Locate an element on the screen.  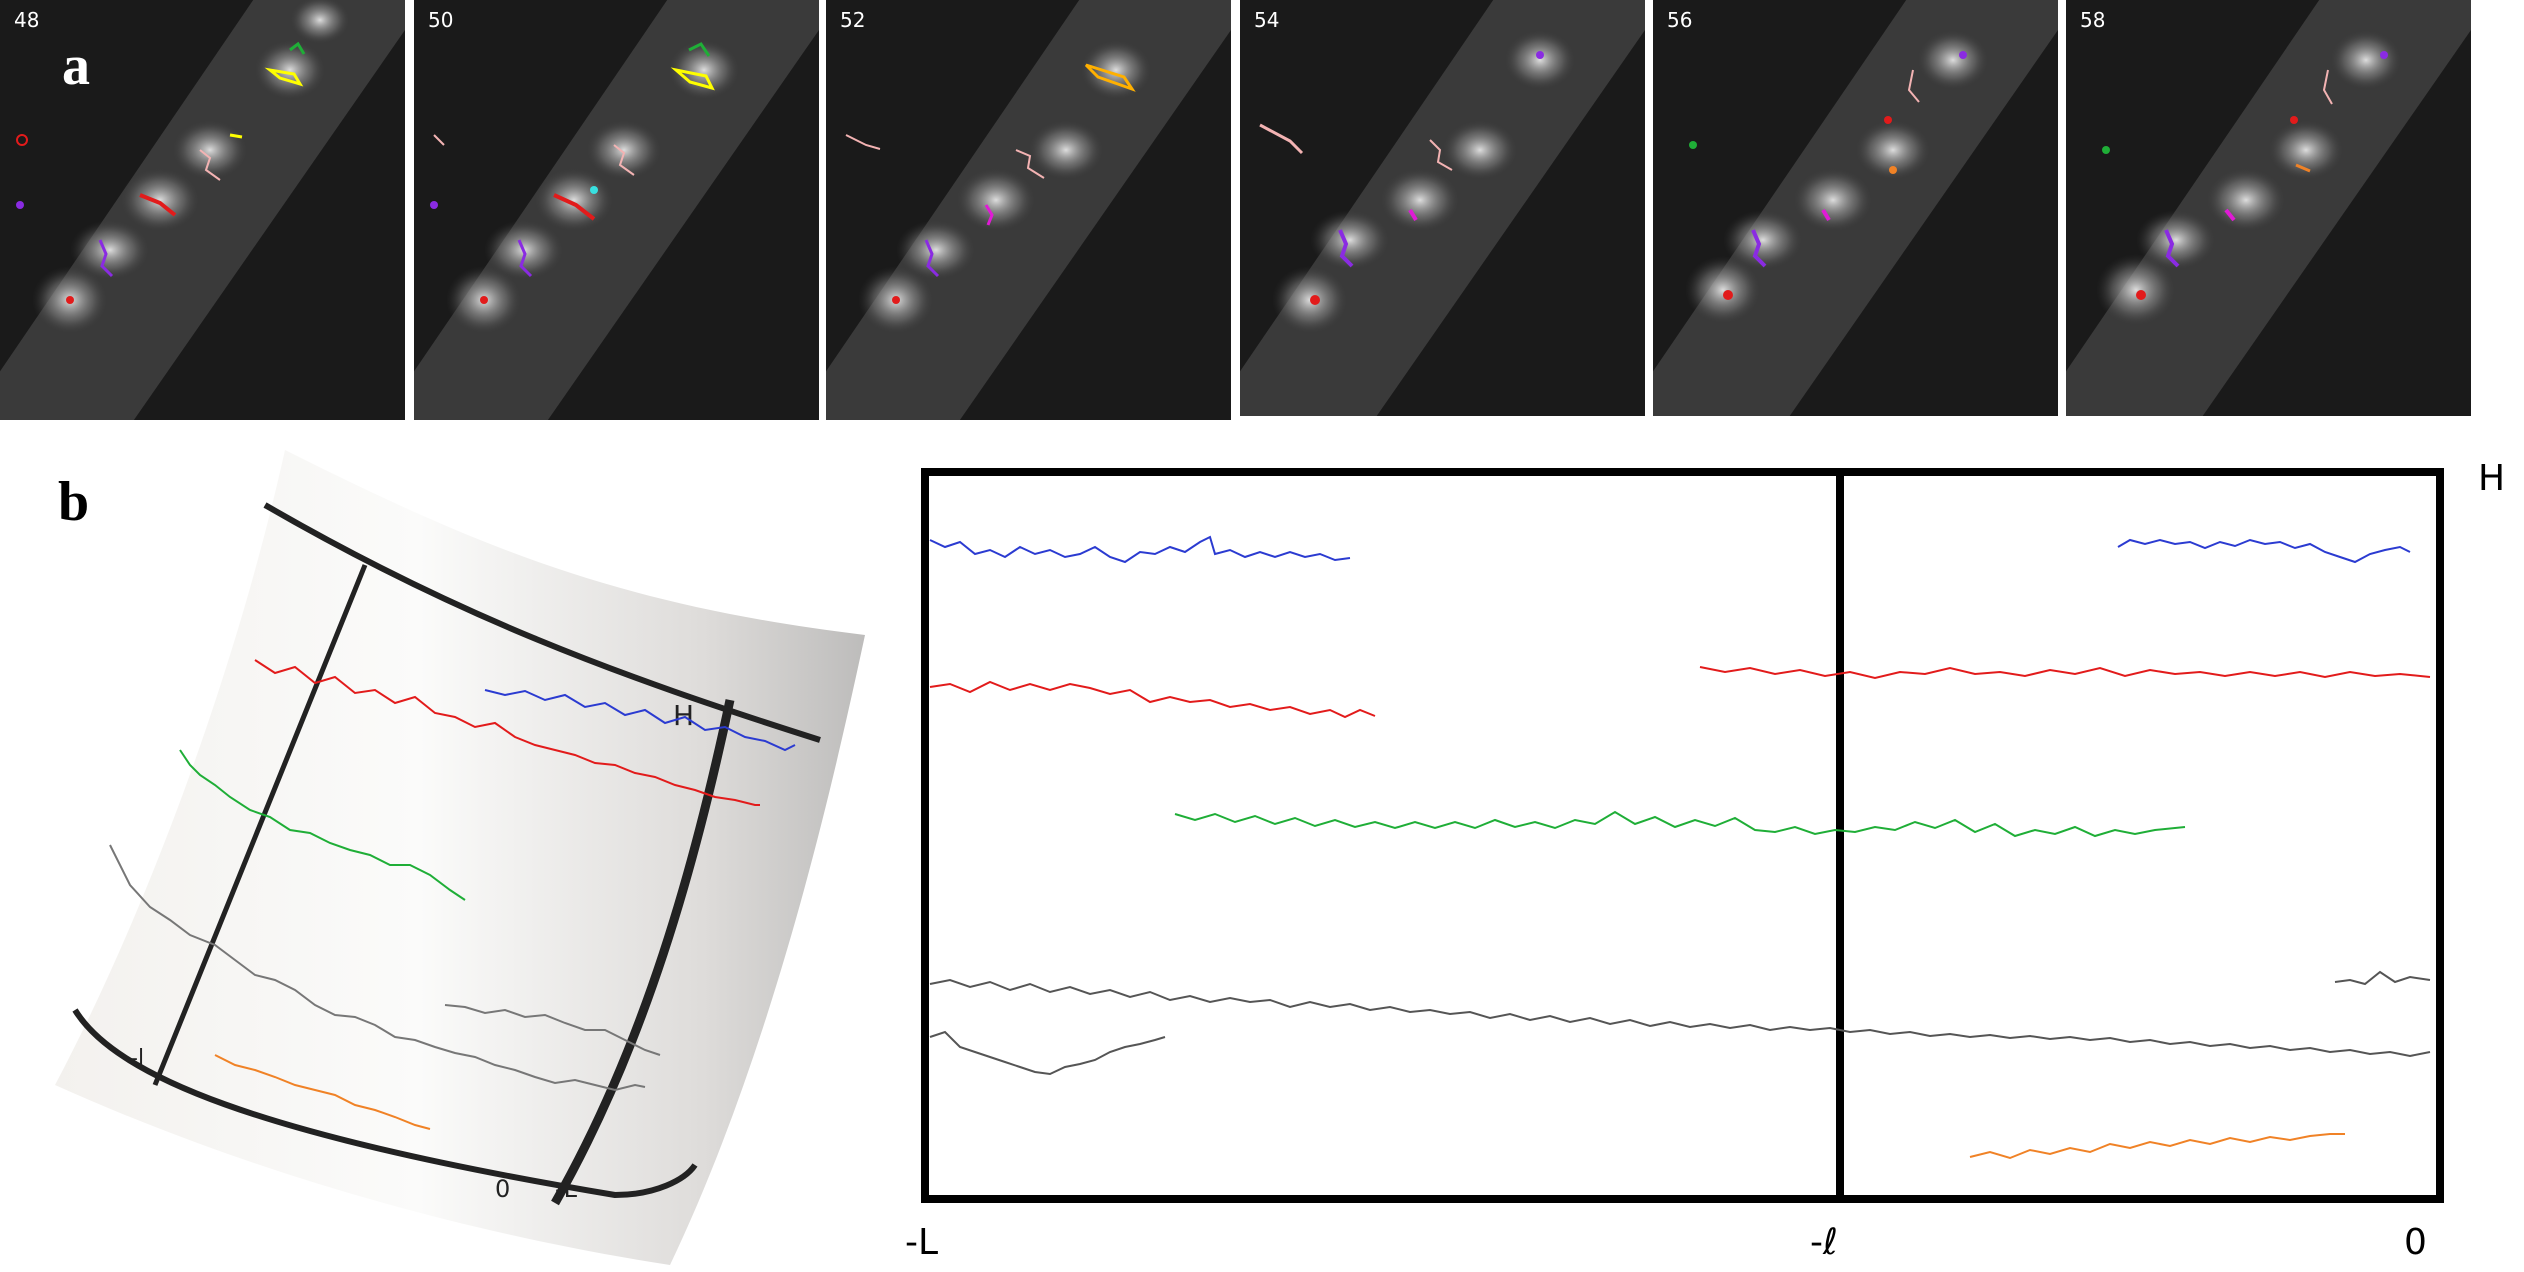
trace-gray-short-left is located at coordinates (1047, 1053).